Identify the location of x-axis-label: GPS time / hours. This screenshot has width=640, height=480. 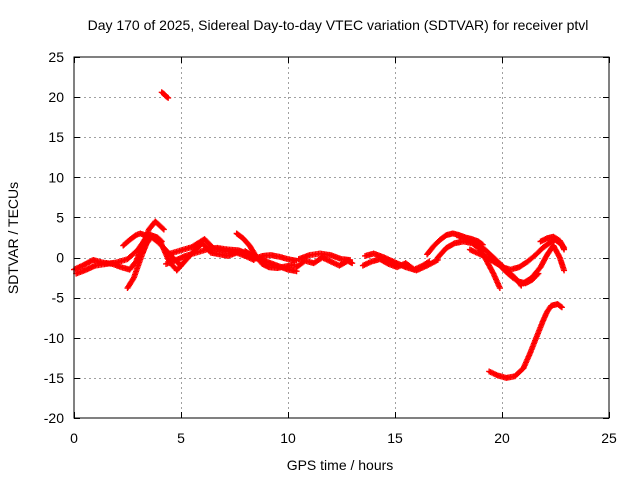
(340, 465).